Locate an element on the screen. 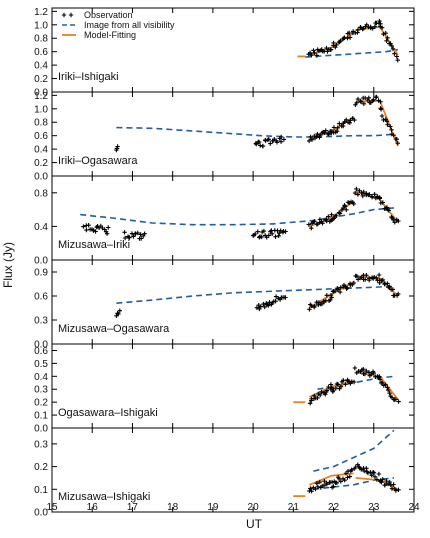  y-tick-label: 0.3 is located at coordinates (41, 444).